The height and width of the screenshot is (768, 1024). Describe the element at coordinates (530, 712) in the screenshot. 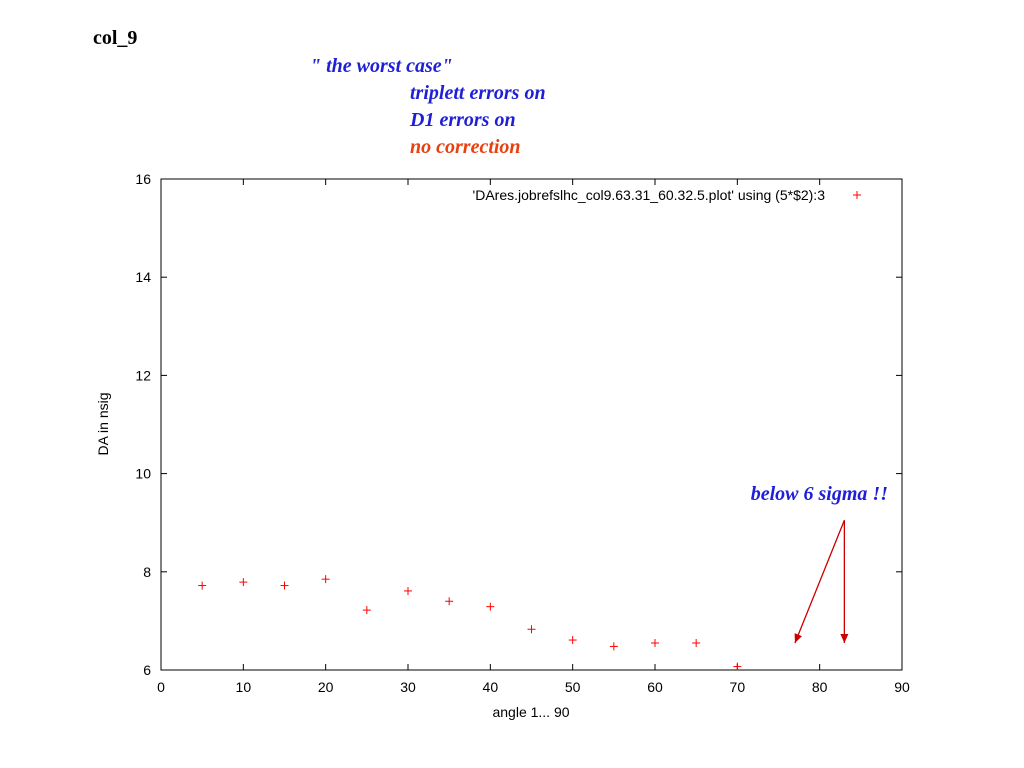

I see `x-axis-label: angle 1... 90` at that location.